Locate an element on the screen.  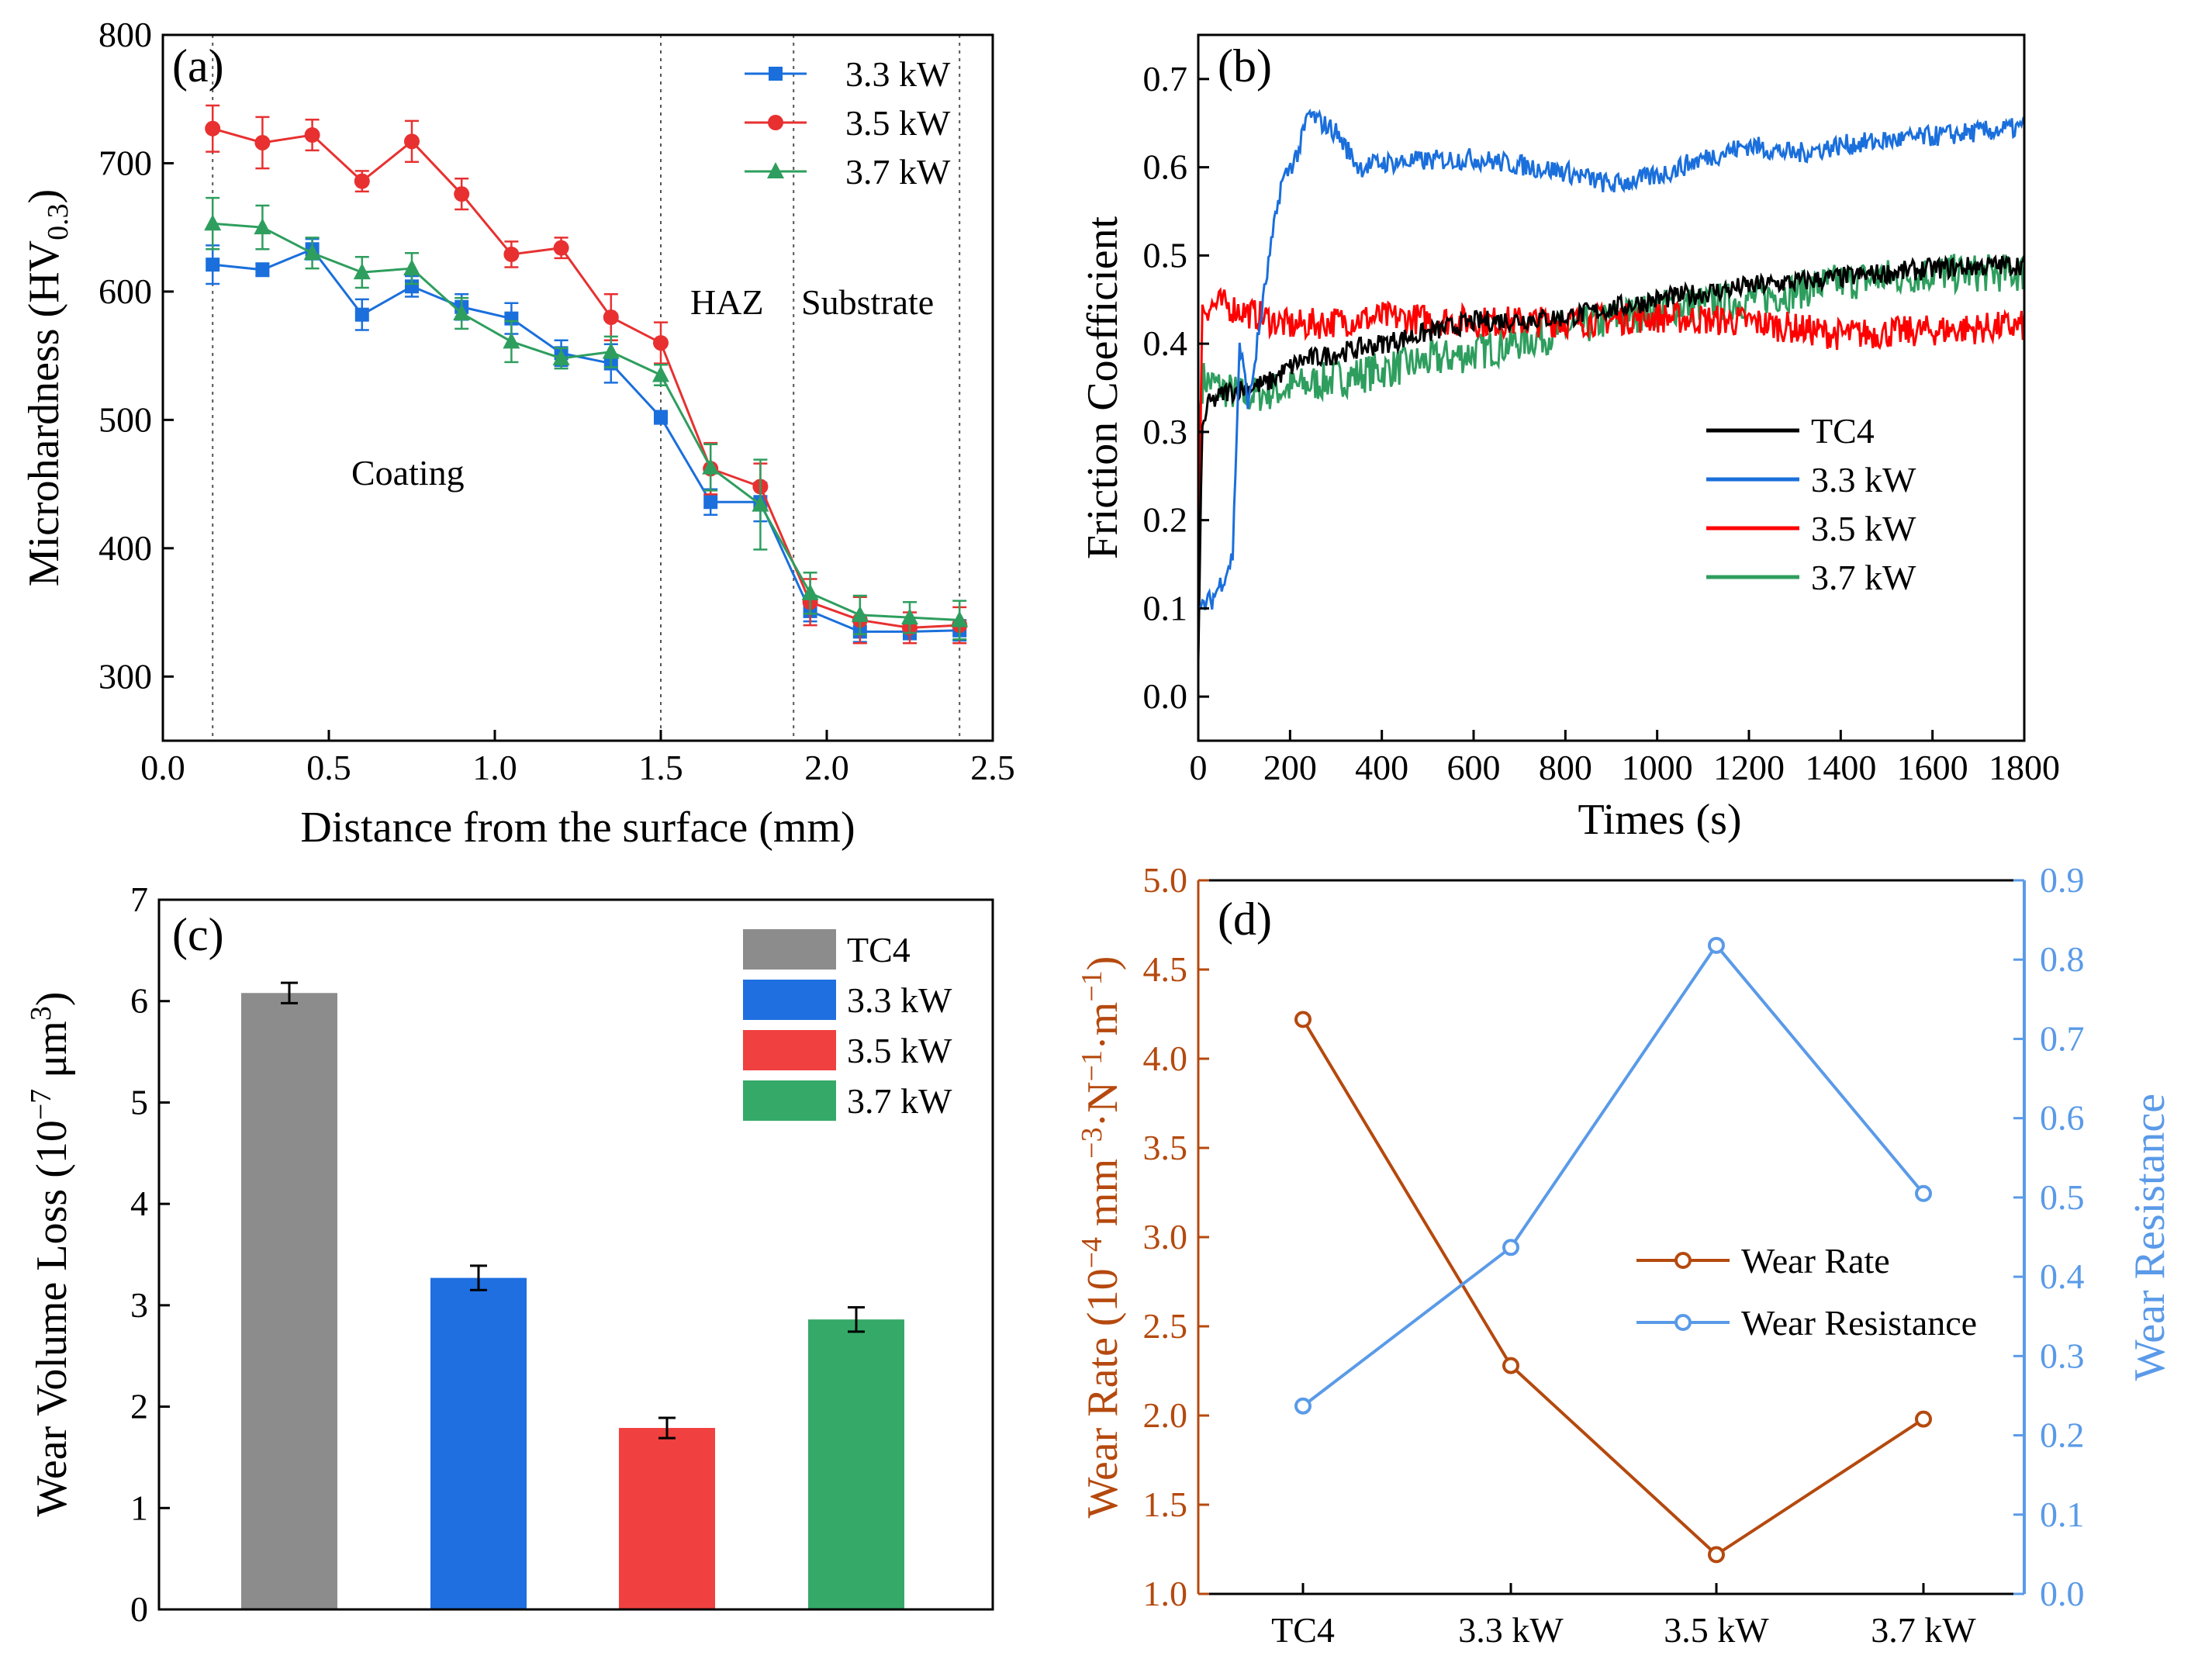
x-tick-label-5: 1000 is located at coordinates (1657, 768).